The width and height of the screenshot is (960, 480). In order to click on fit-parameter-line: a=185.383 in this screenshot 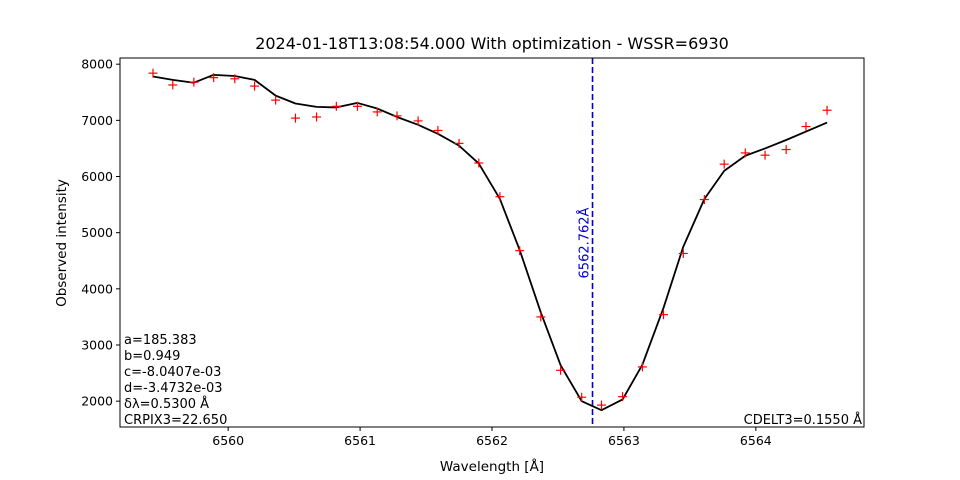, I will do `click(160, 340)`.